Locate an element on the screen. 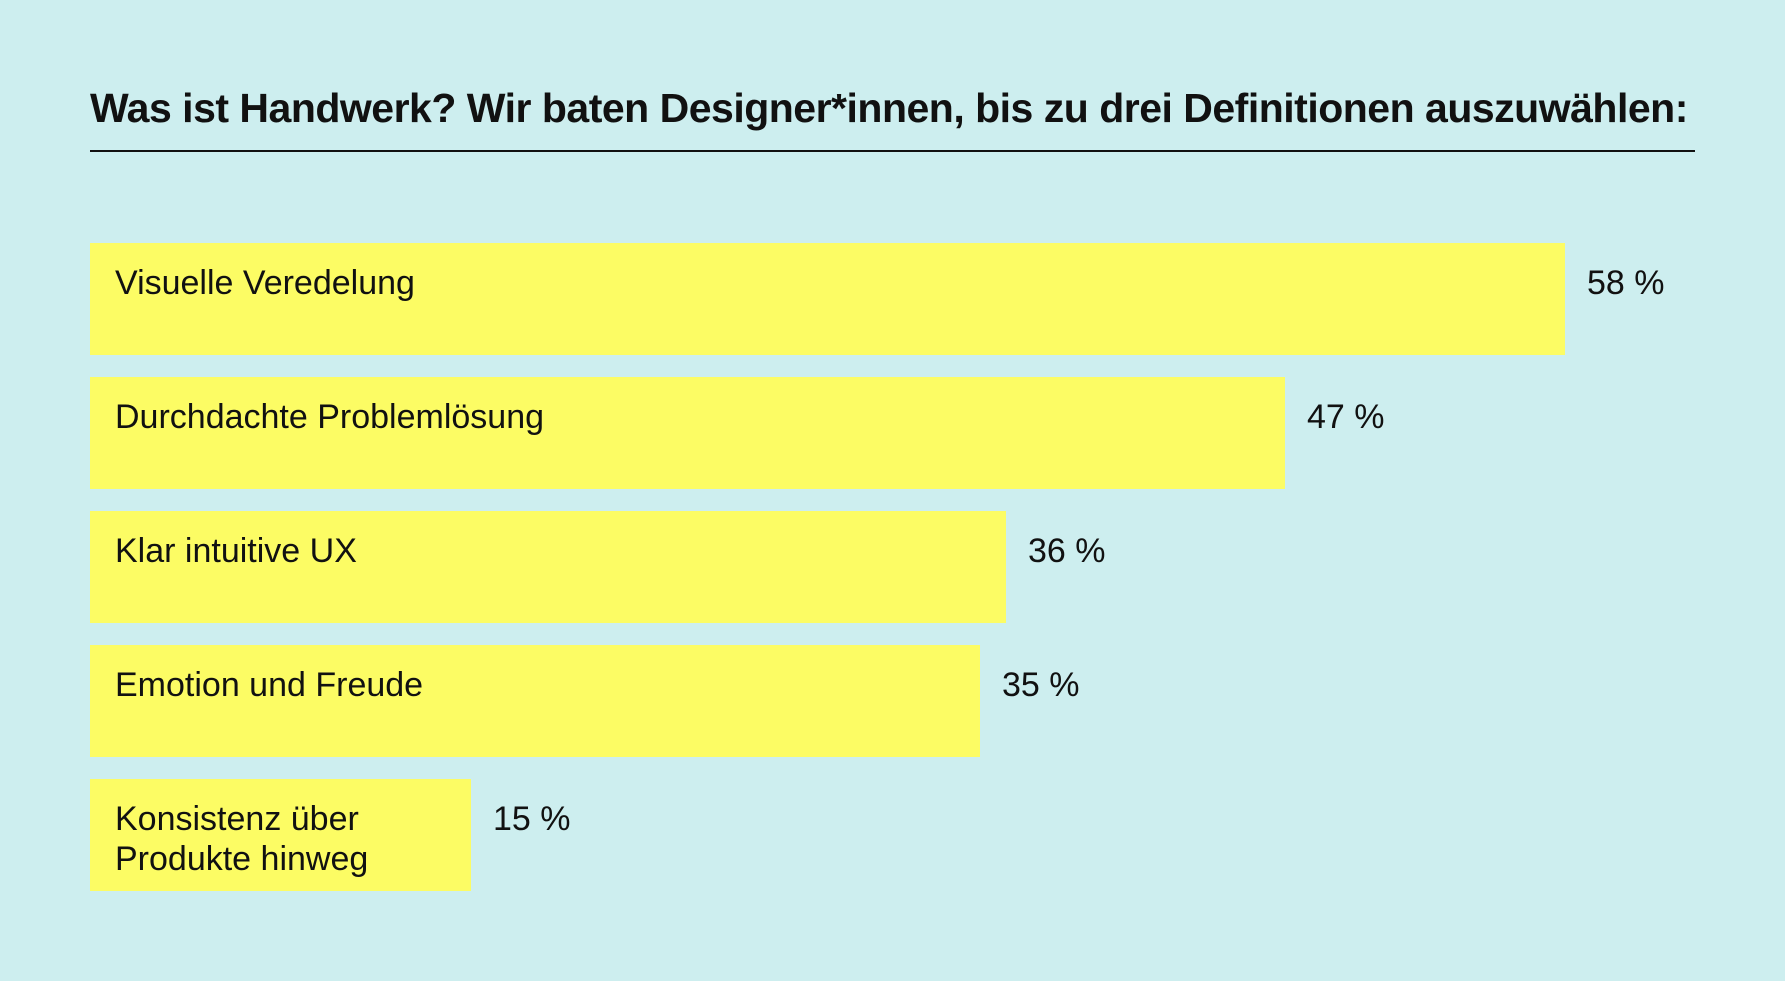  bar: Durchdachte Problemlösung is located at coordinates (687, 433).